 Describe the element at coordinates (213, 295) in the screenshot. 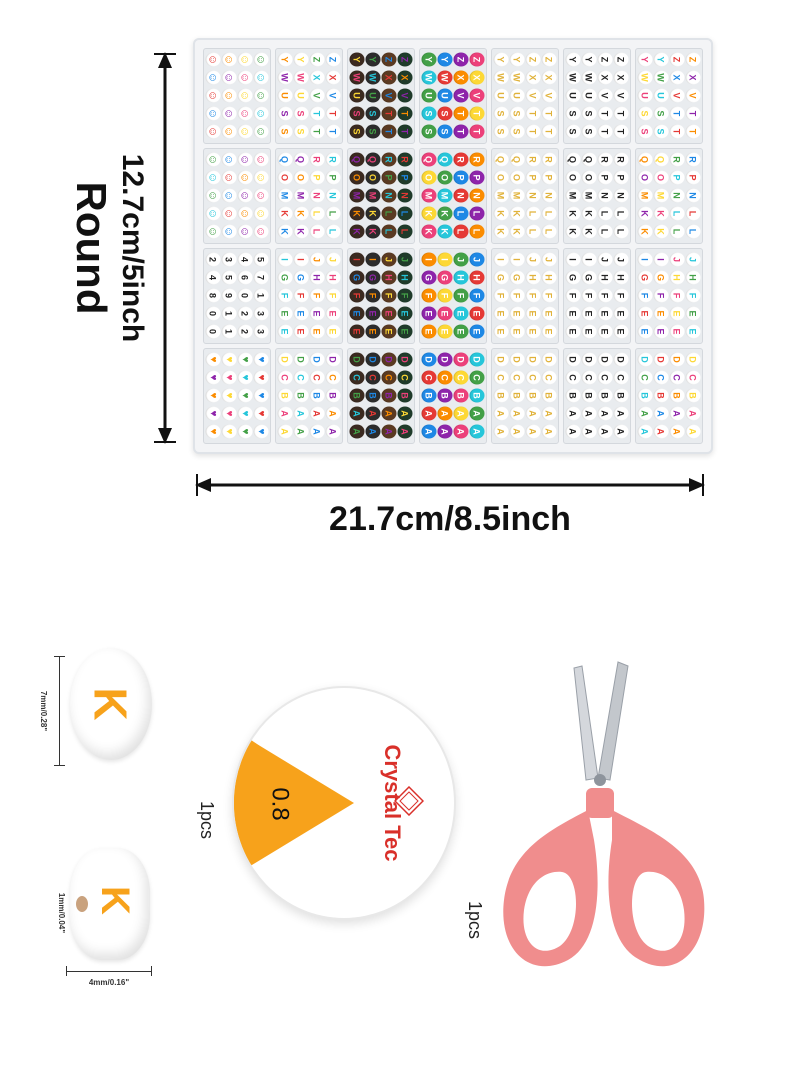

I see `bead: 8` at that location.